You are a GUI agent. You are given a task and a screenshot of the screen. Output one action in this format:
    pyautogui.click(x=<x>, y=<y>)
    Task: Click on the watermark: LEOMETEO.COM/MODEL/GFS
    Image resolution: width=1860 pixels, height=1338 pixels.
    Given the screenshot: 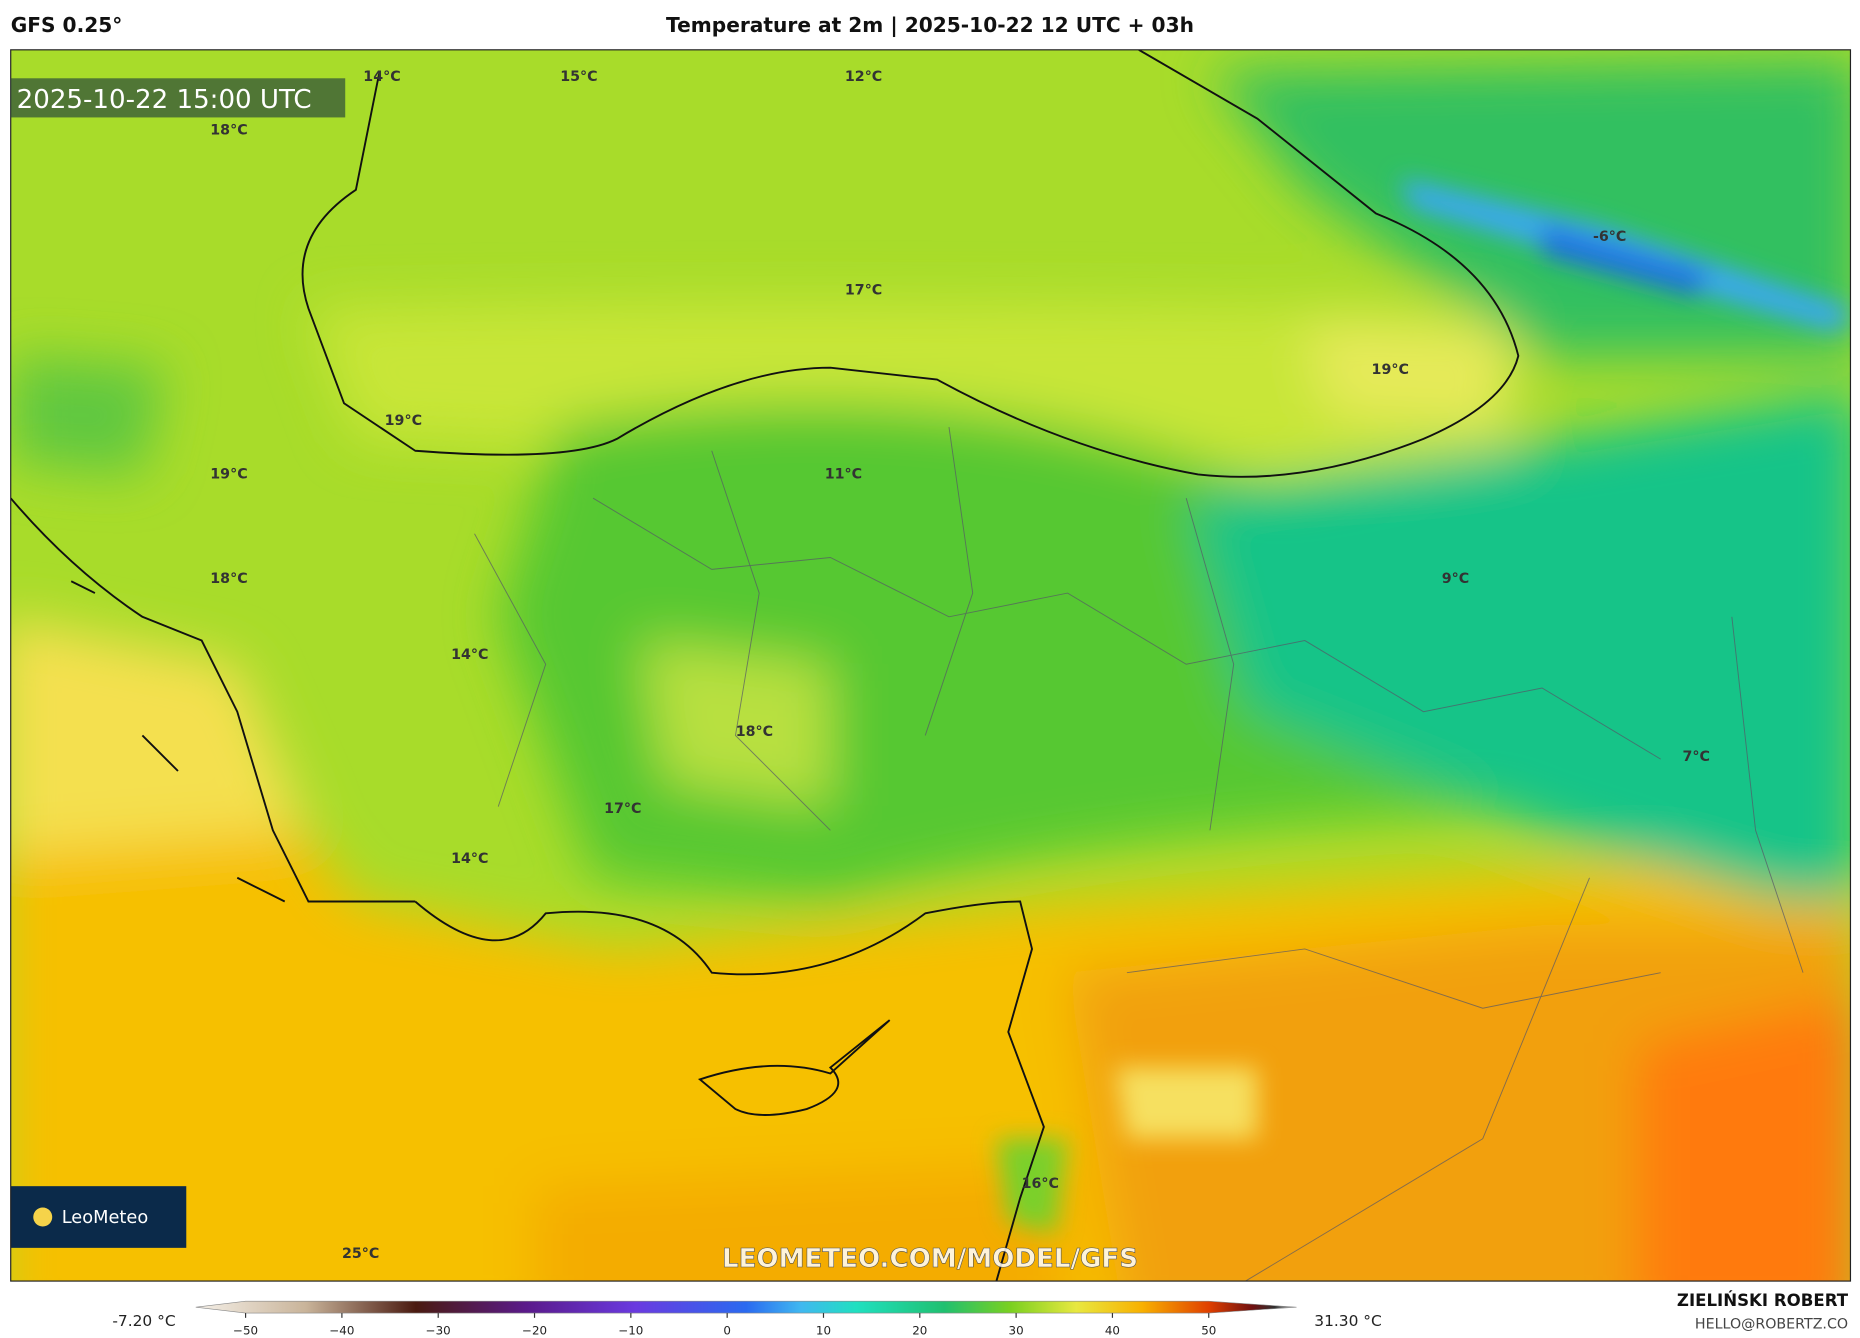 What is the action you would take?
    pyautogui.click(x=930, y=1259)
    